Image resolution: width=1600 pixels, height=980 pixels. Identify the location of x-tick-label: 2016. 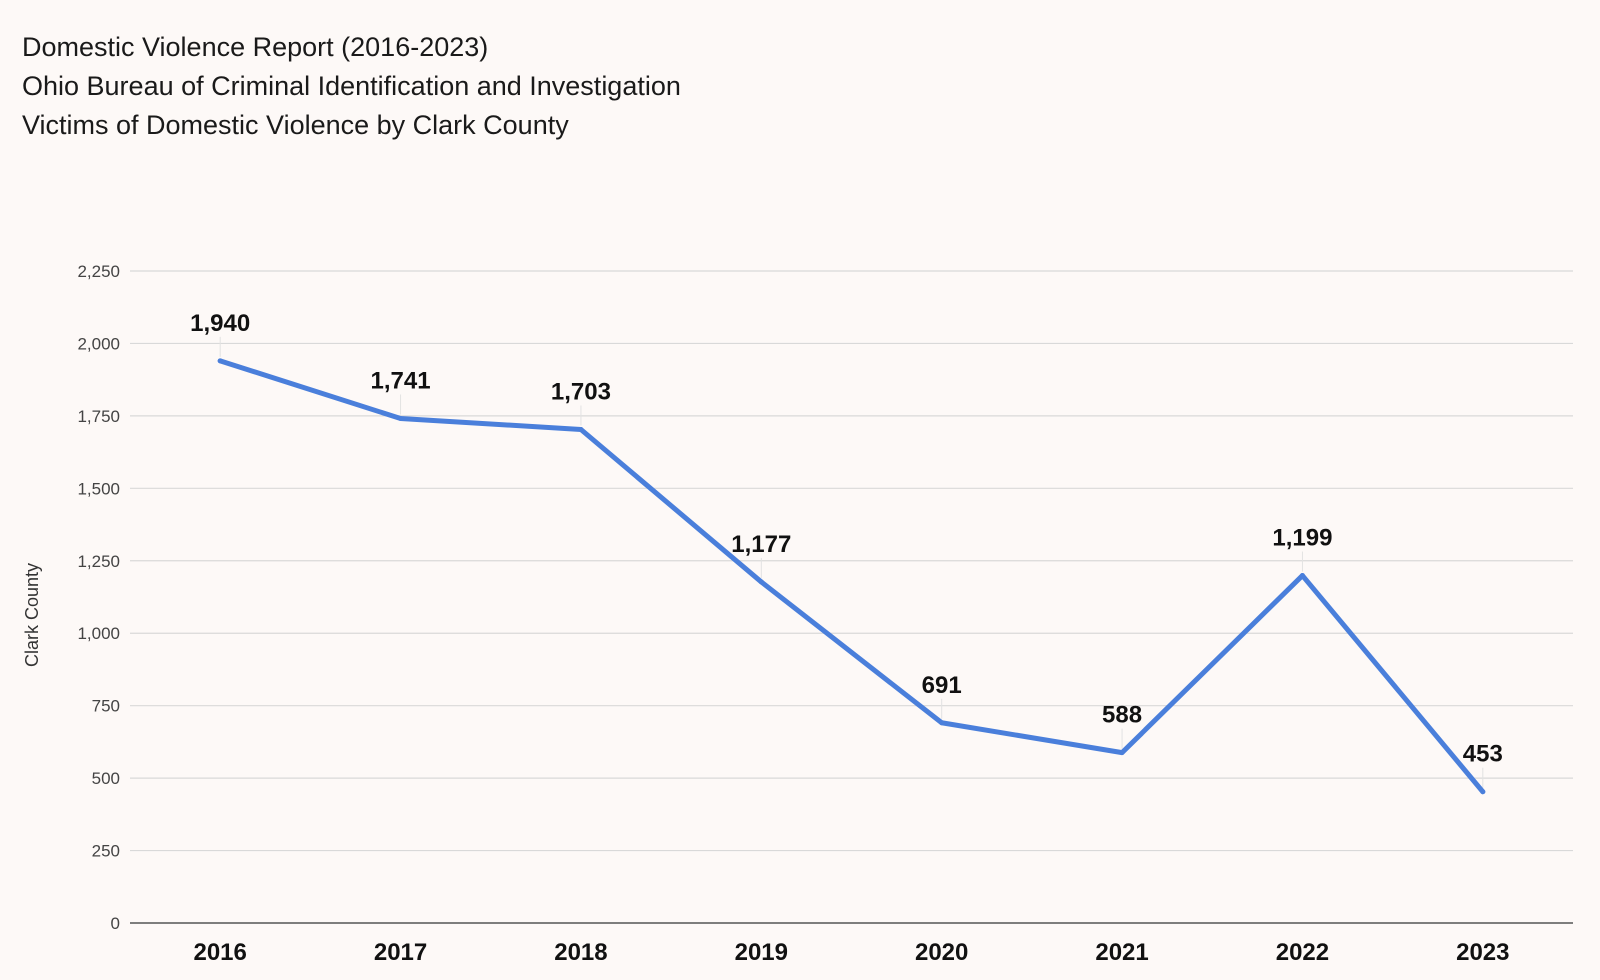
(219, 952).